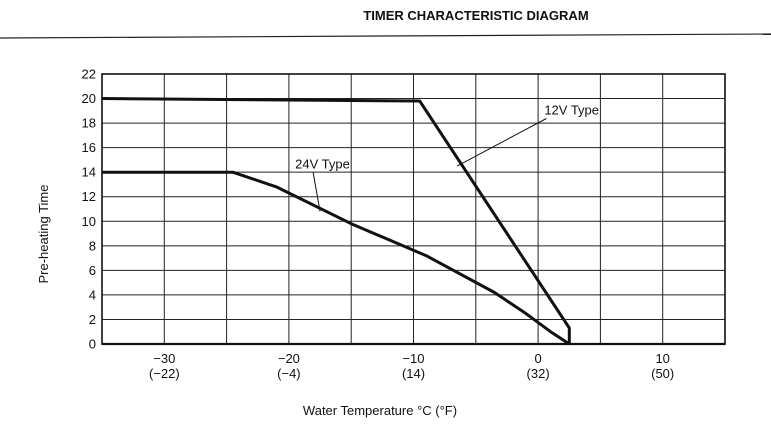 The image size is (771, 428). Describe the element at coordinates (89, 196) in the screenshot. I see `y-tick-label: 12` at that location.